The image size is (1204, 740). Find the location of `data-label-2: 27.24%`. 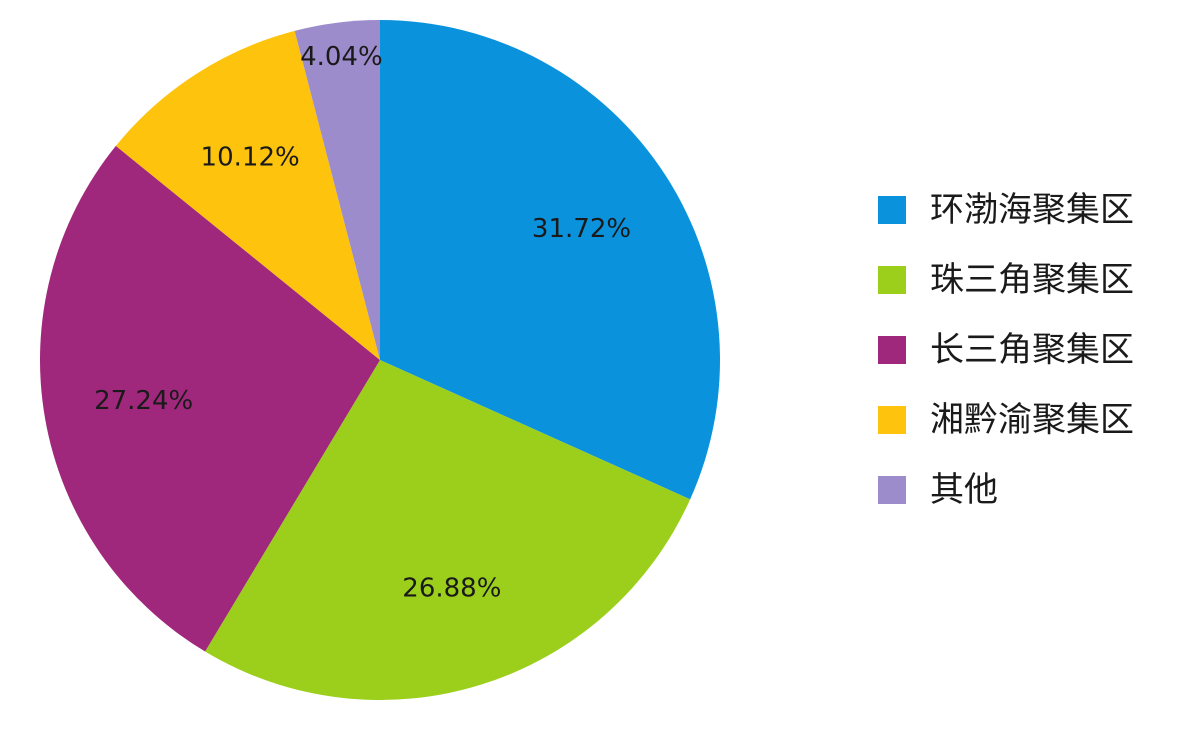

data-label-2: 27.24% is located at coordinates (143, 401).